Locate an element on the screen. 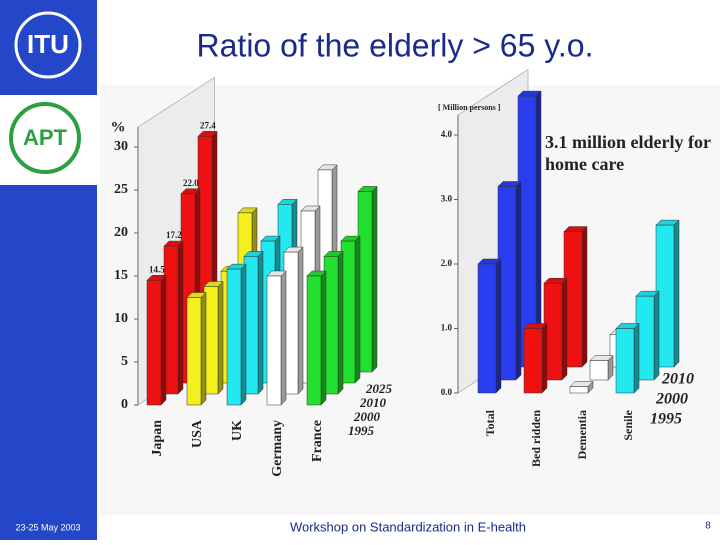  y-tick-label: 20 is located at coordinates (121, 232).